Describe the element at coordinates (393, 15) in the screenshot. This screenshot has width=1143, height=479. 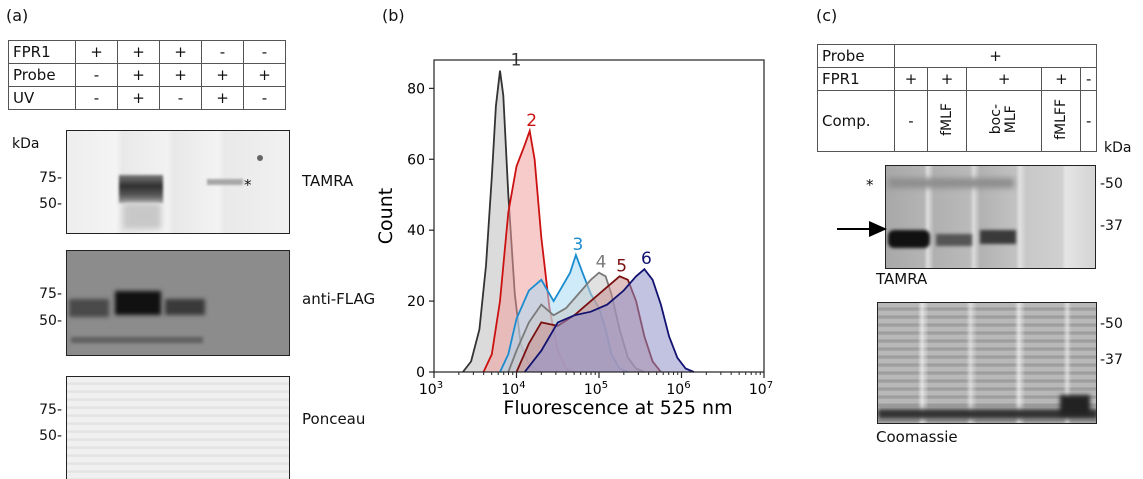
I see `panel-b-label: (b)` at that location.